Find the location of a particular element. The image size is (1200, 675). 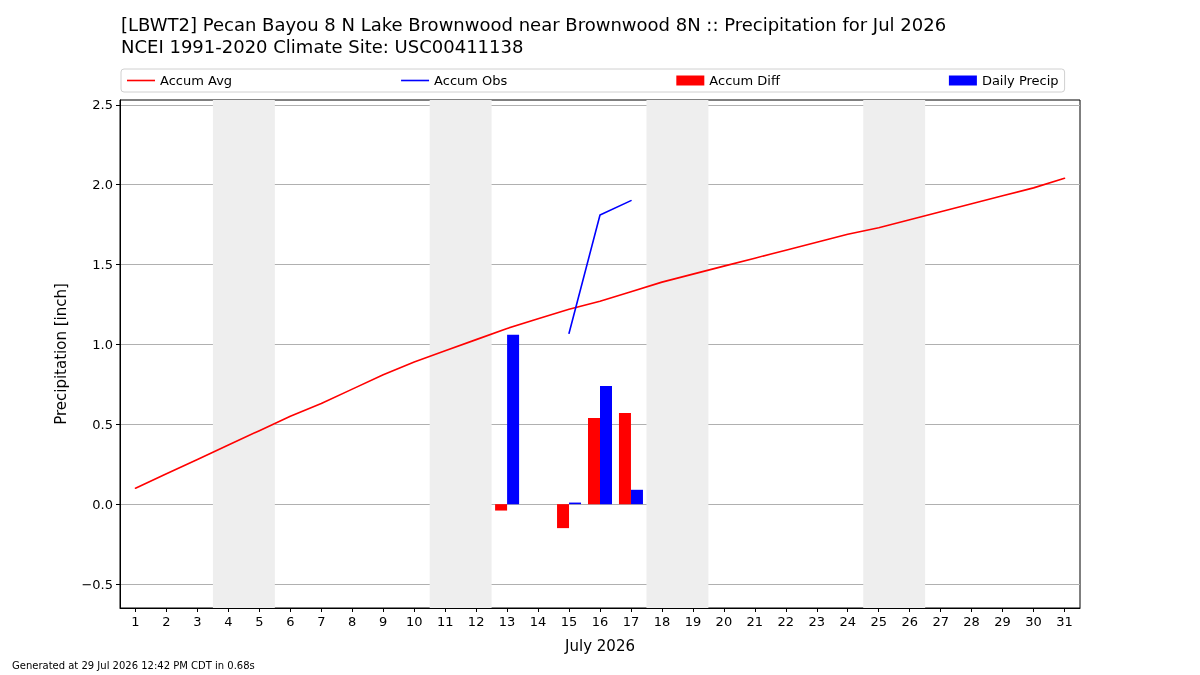

chart-subtitle: NCEI 1991-2020 Climate Site: USC00411138 is located at coordinates (322, 46).